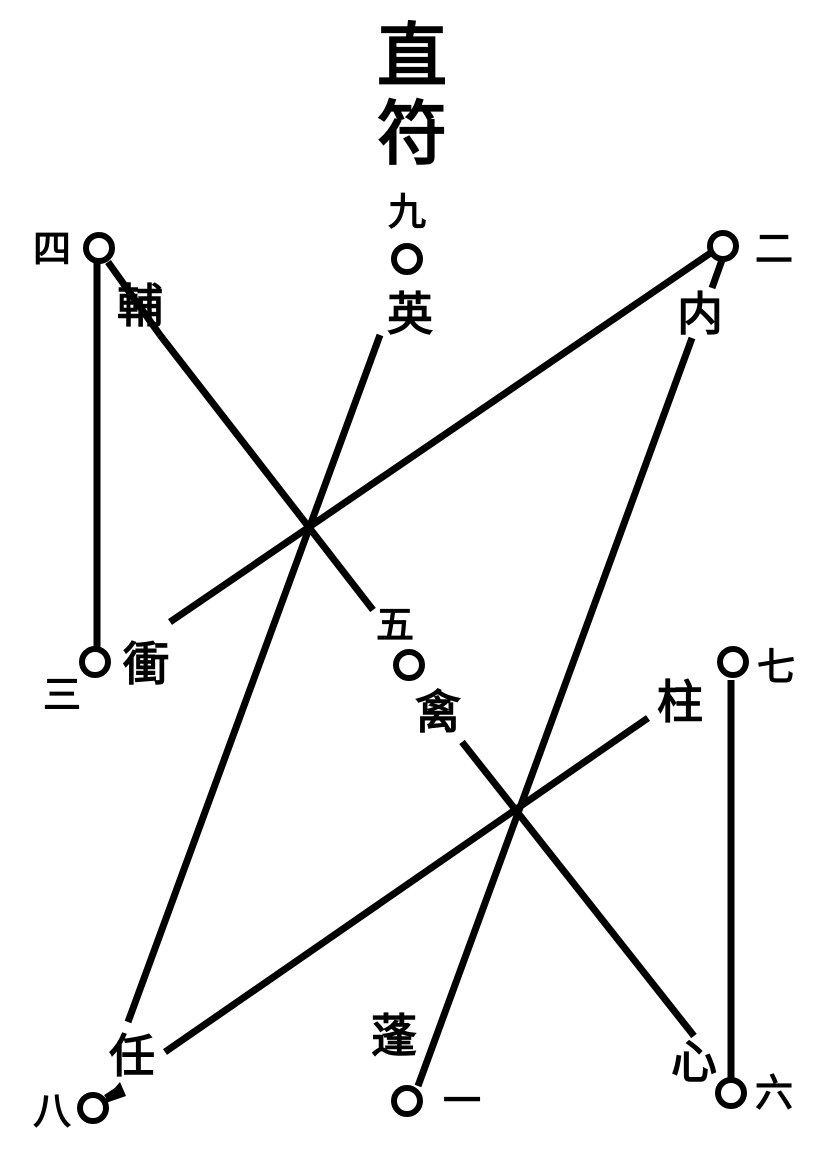 This screenshot has height=1154, width=825. Describe the element at coordinates (95, 662) in the screenshot. I see `node-san` at that location.